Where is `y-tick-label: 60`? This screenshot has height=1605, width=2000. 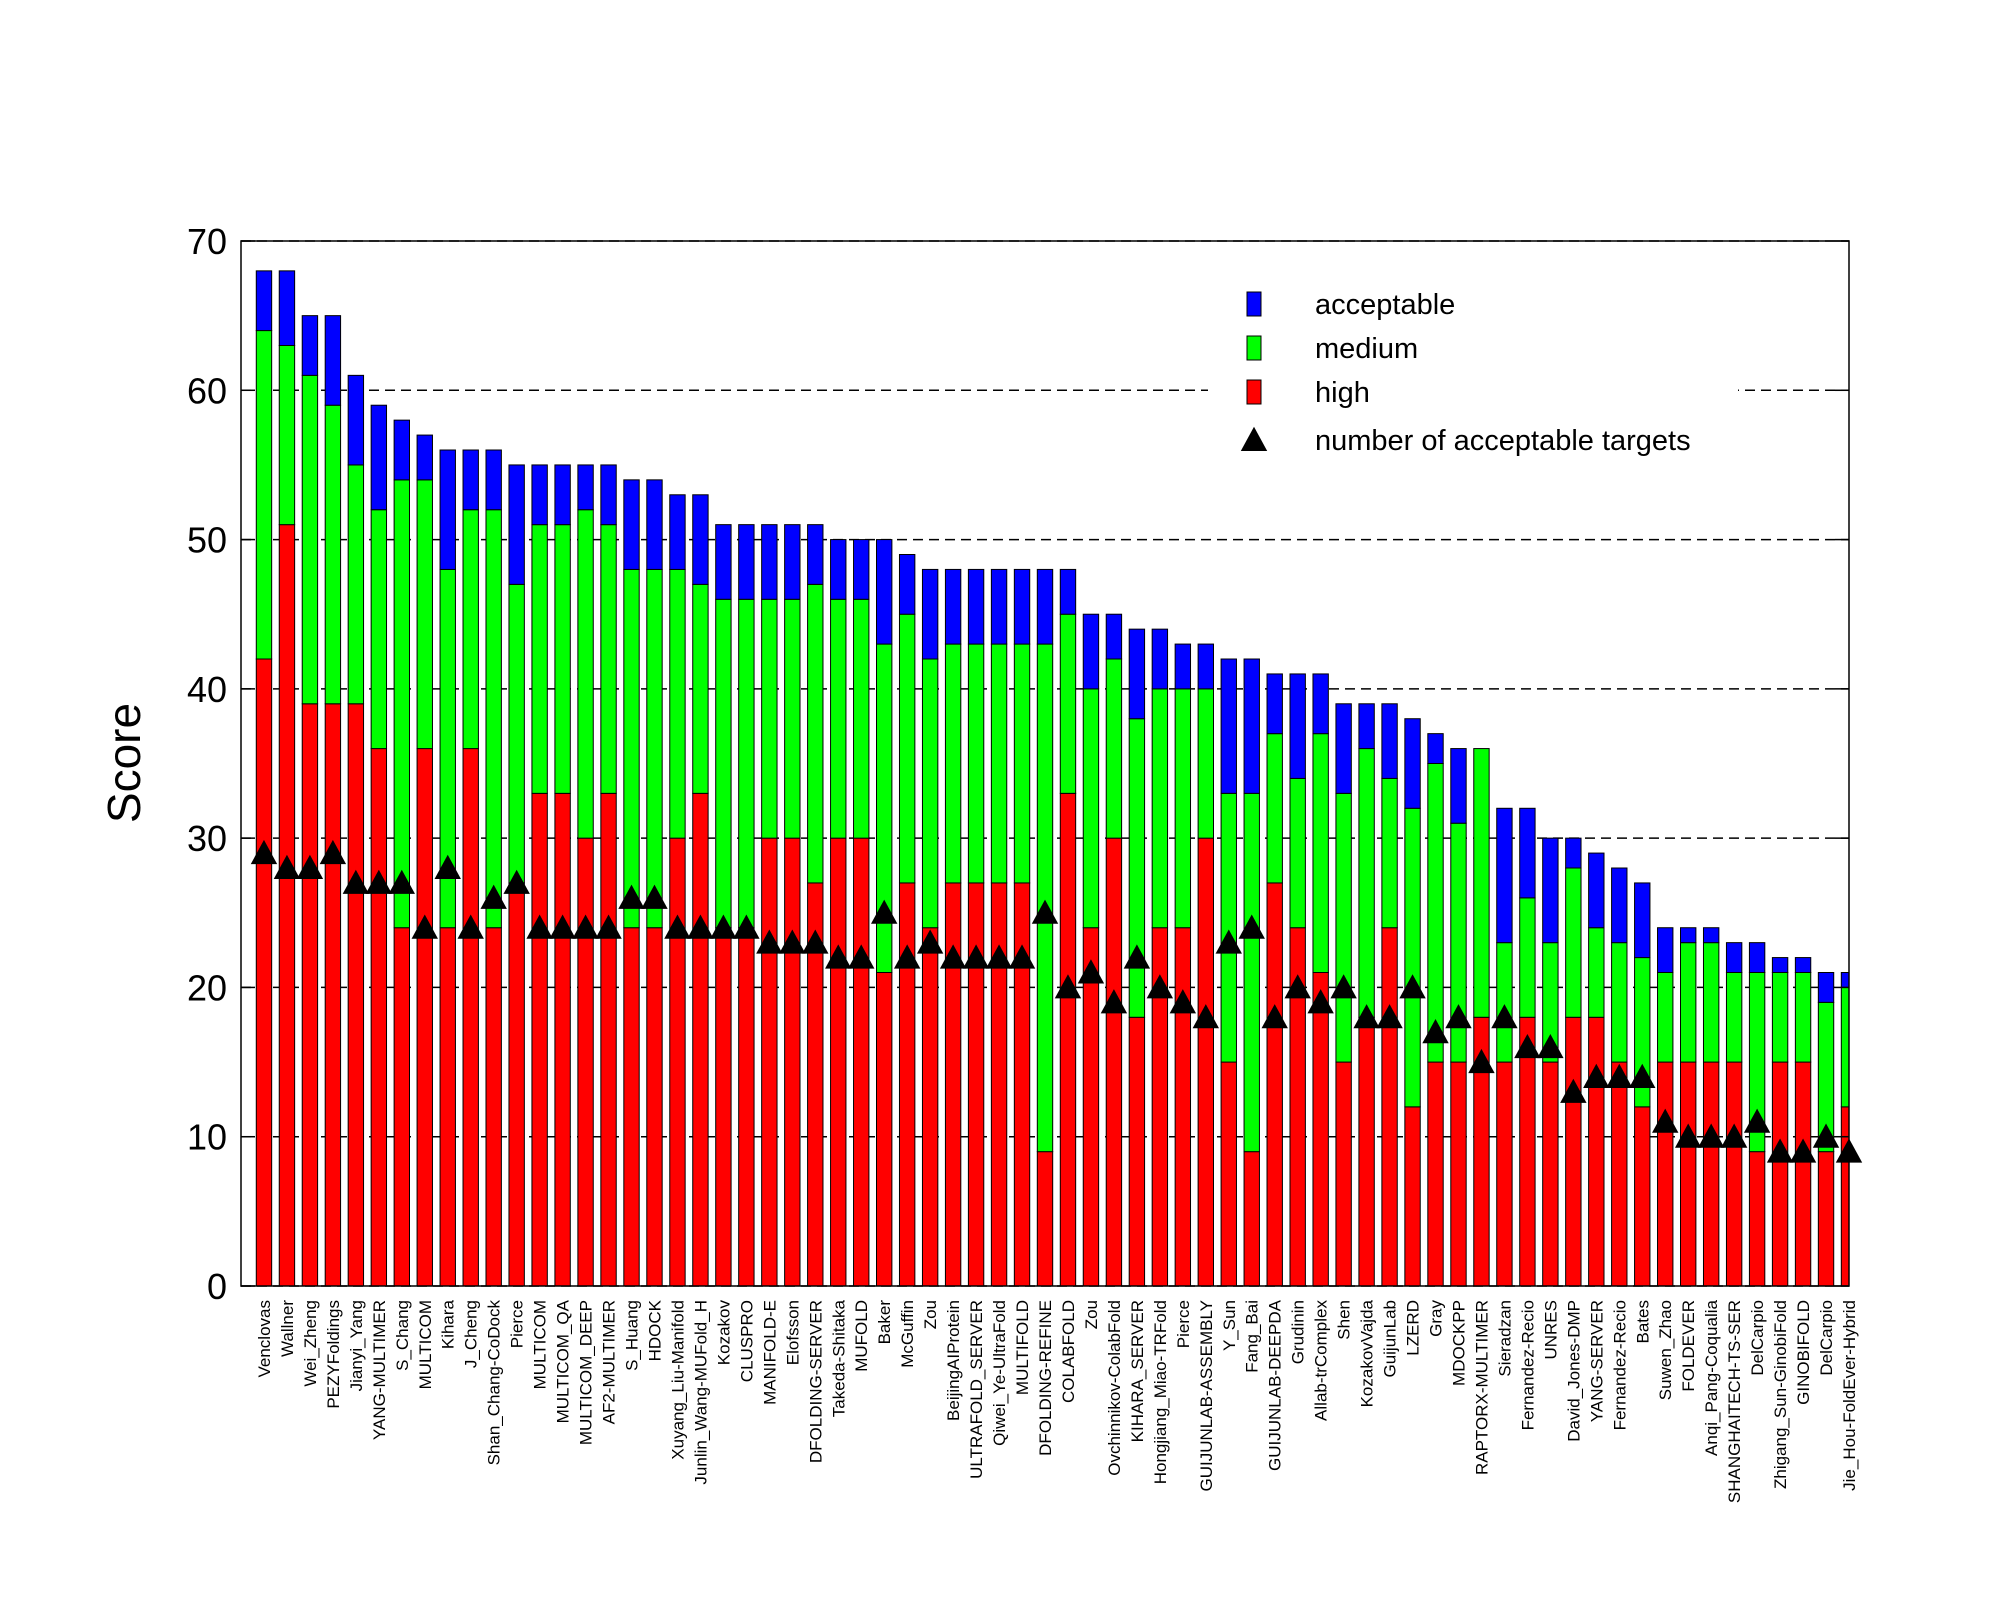
y-tick-label: 60 is located at coordinates (207, 390).